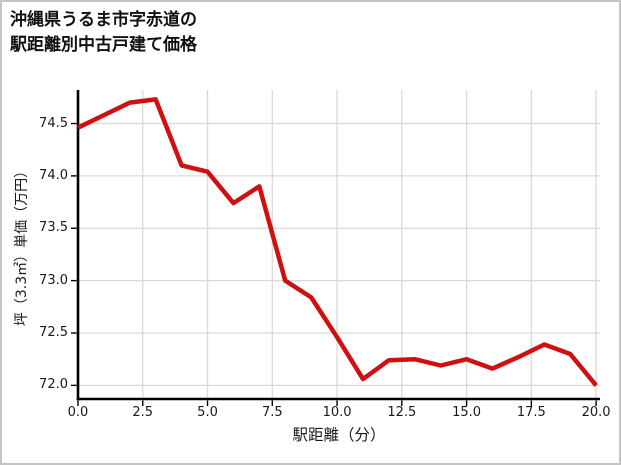 The width and height of the screenshot is (621, 465). What do you see at coordinates (103, 45) in the screenshot?
I see `chart-title-line-2: 駅距離別中古戸建て価格` at bounding box center [103, 45].